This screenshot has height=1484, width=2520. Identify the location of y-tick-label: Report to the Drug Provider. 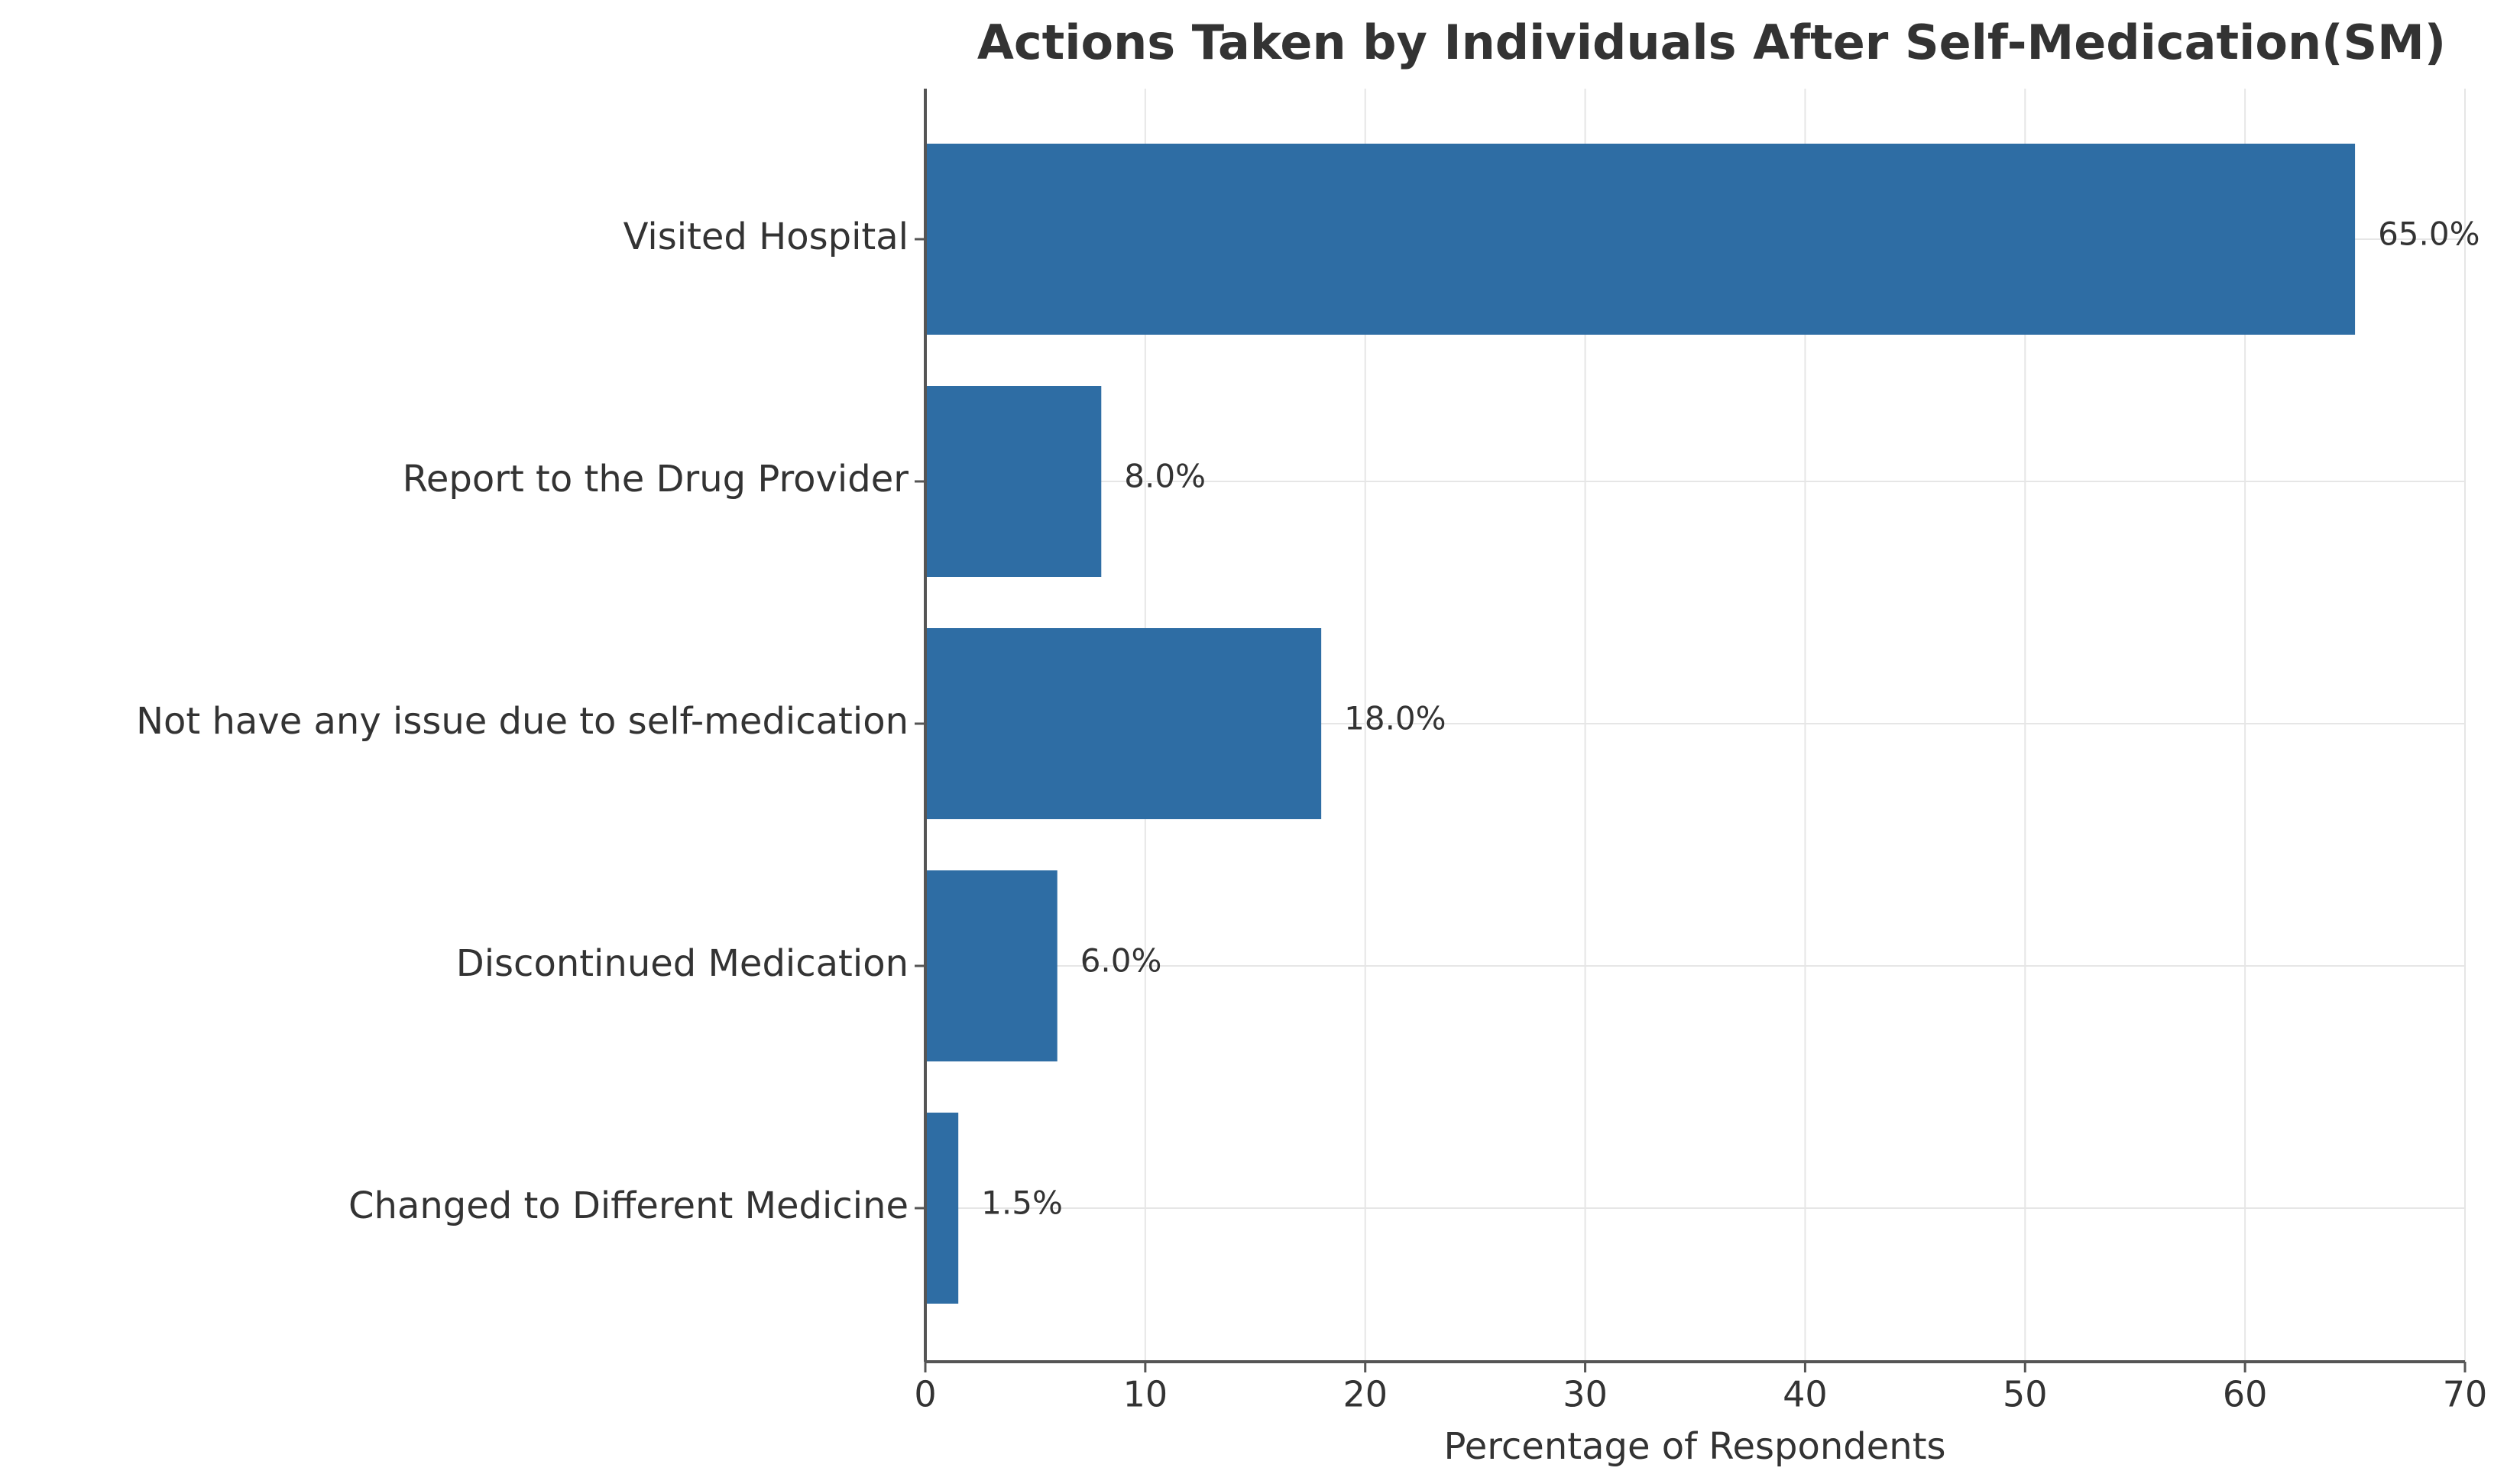
(656, 480).